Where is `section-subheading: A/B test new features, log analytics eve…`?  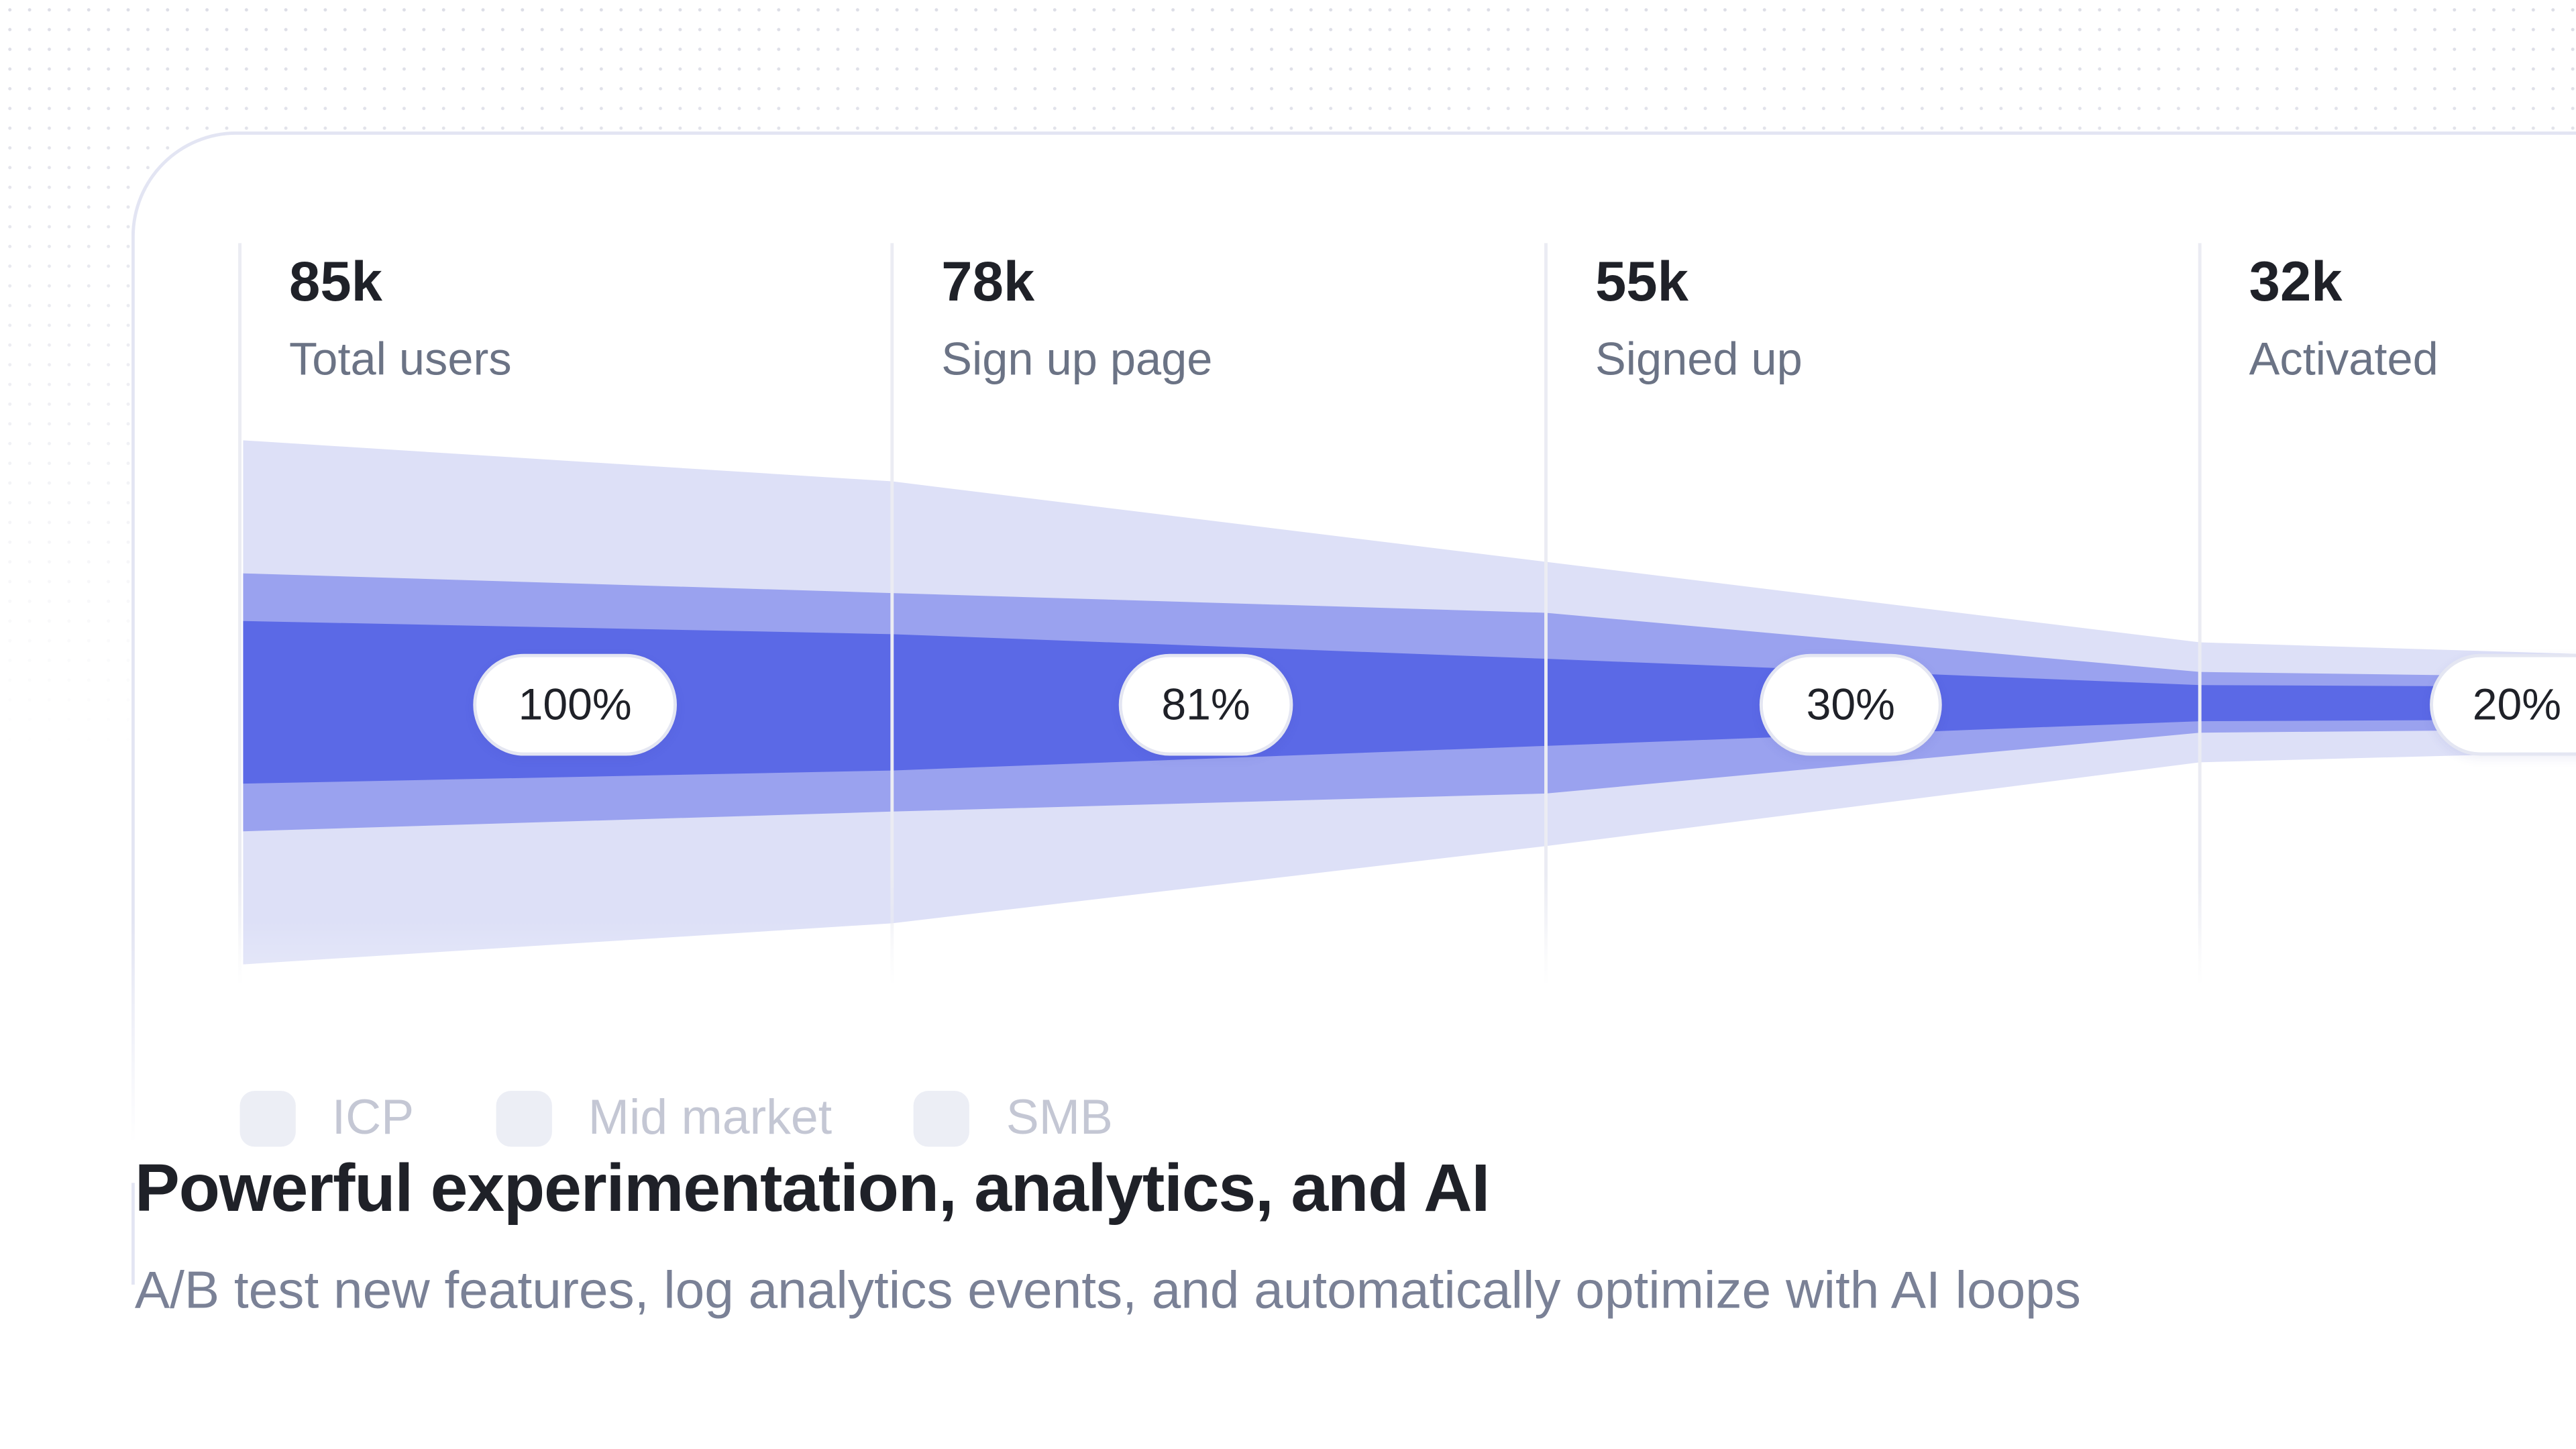 section-subheading: A/B test new features, log analytics eve… is located at coordinates (1107, 1290).